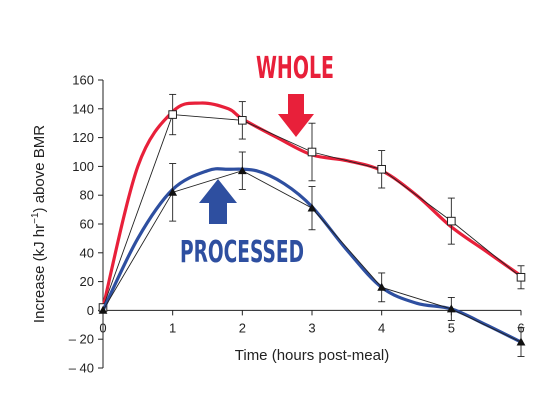  I want to click on whole-arrow-down-icon, so click(296, 115).